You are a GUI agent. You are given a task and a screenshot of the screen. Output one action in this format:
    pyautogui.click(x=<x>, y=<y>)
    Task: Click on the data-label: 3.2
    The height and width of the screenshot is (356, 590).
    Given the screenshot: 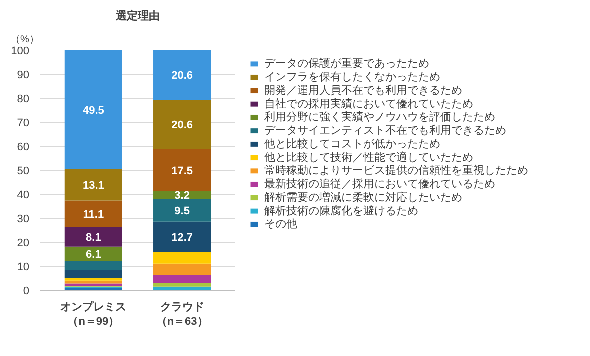 What is the action you would take?
    pyautogui.click(x=182, y=196)
    